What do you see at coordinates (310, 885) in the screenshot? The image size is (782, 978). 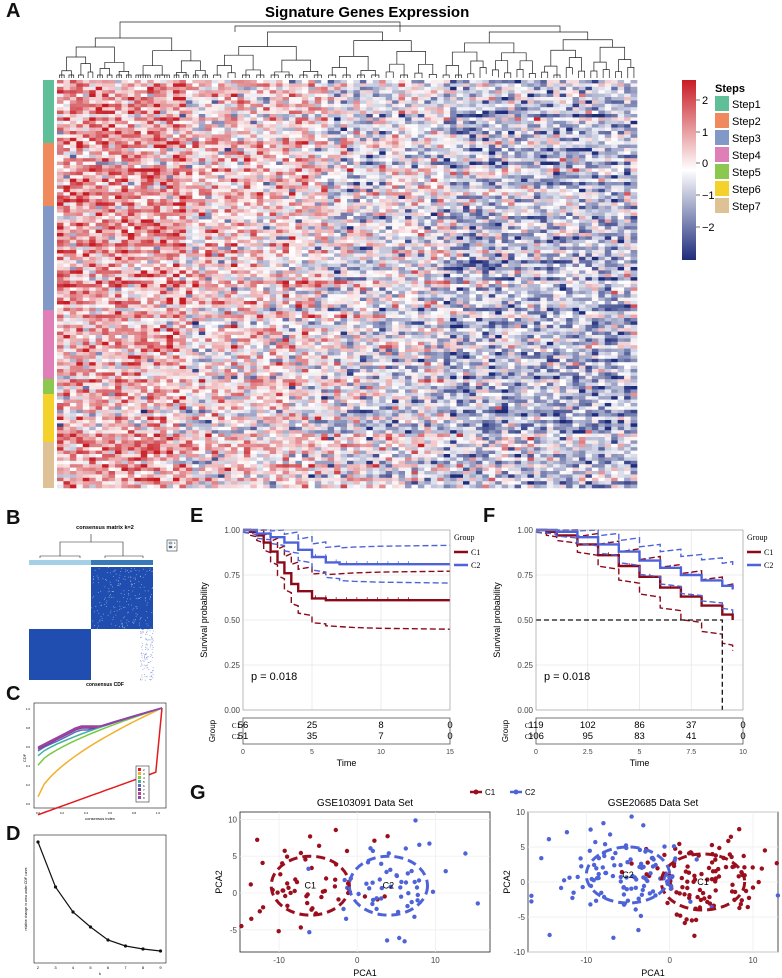 I see `pca-ellipse-C1` at bounding box center [310, 885].